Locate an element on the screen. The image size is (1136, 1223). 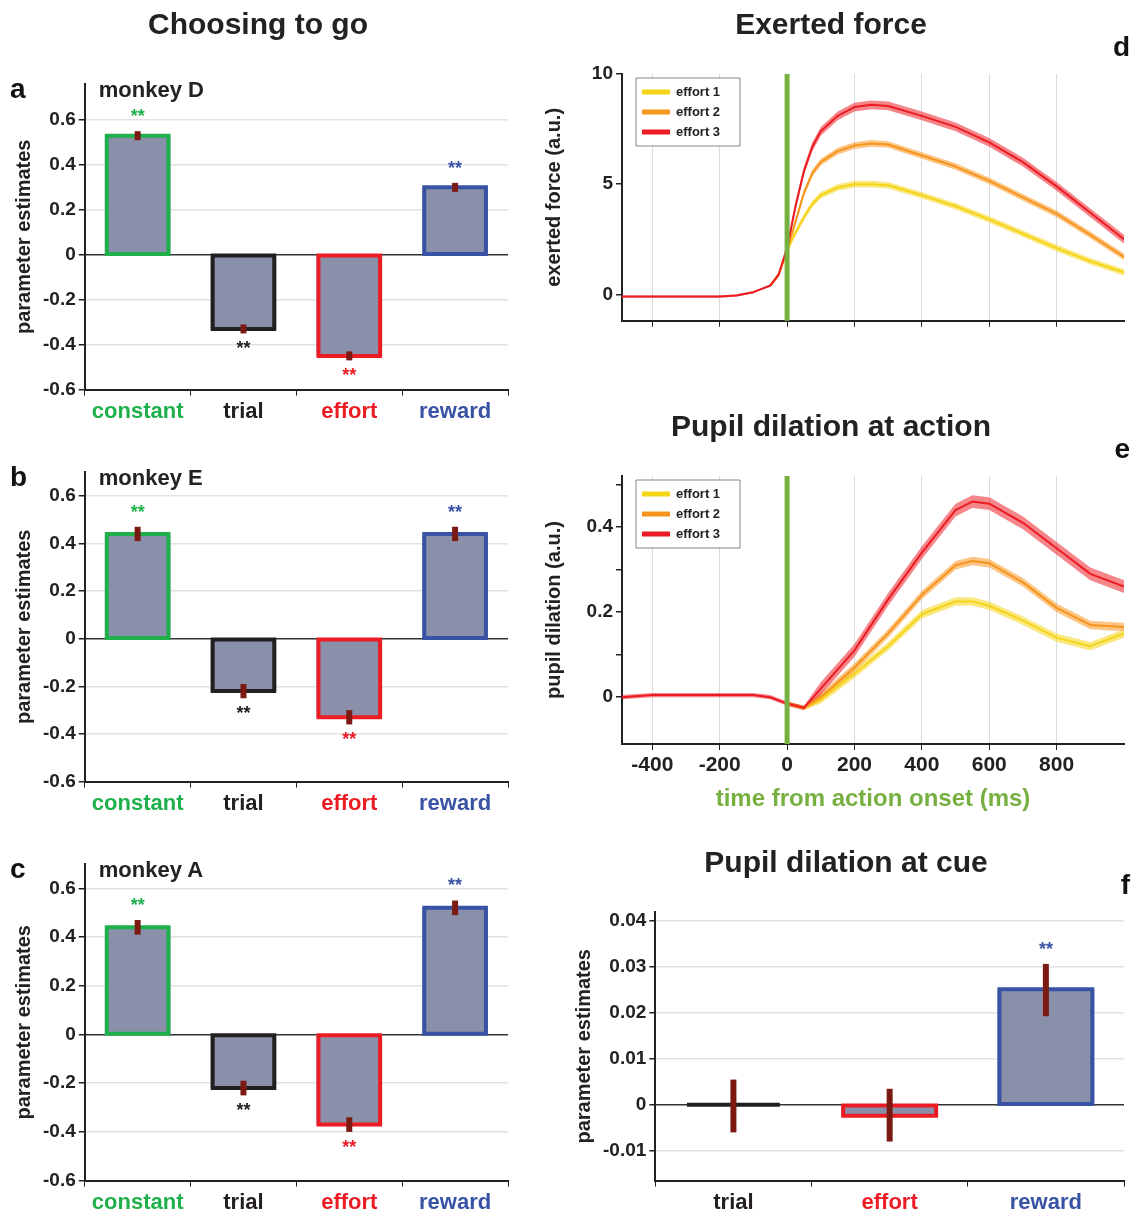
text: c is located at coordinates (18, 868).